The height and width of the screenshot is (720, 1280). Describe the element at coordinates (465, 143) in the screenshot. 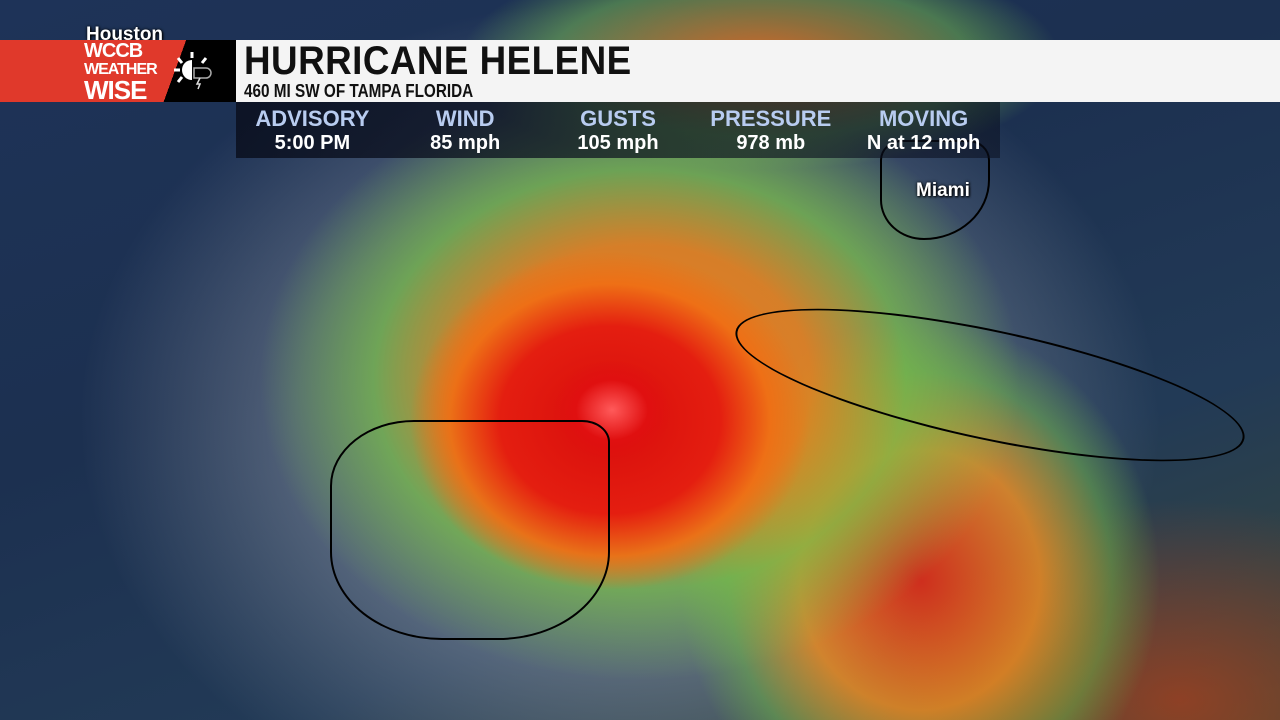

I see `stat-value: 85 mph` at that location.